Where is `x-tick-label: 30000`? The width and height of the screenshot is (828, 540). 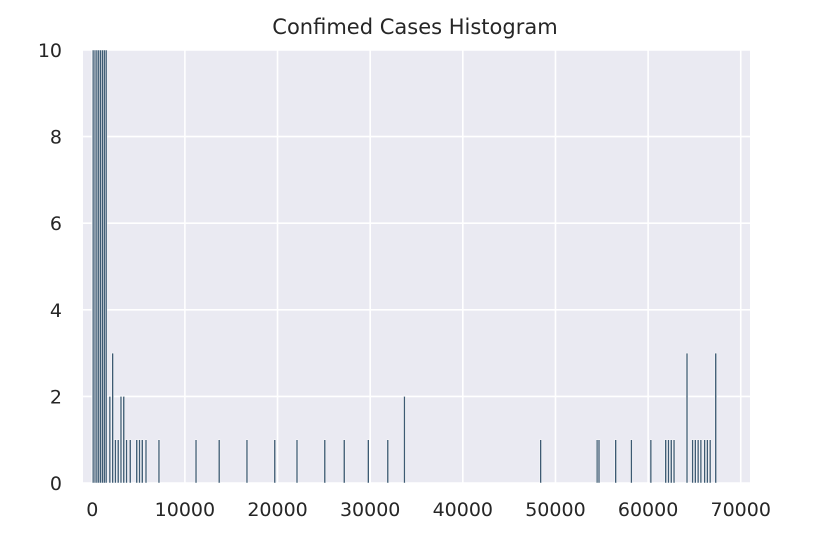 x-tick-label: 30000 is located at coordinates (370, 510).